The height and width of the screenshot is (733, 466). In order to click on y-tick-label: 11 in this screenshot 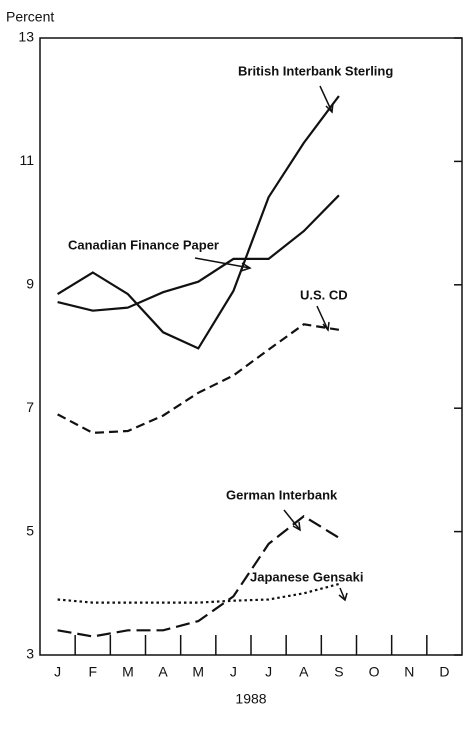, I will do `click(26, 160)`.